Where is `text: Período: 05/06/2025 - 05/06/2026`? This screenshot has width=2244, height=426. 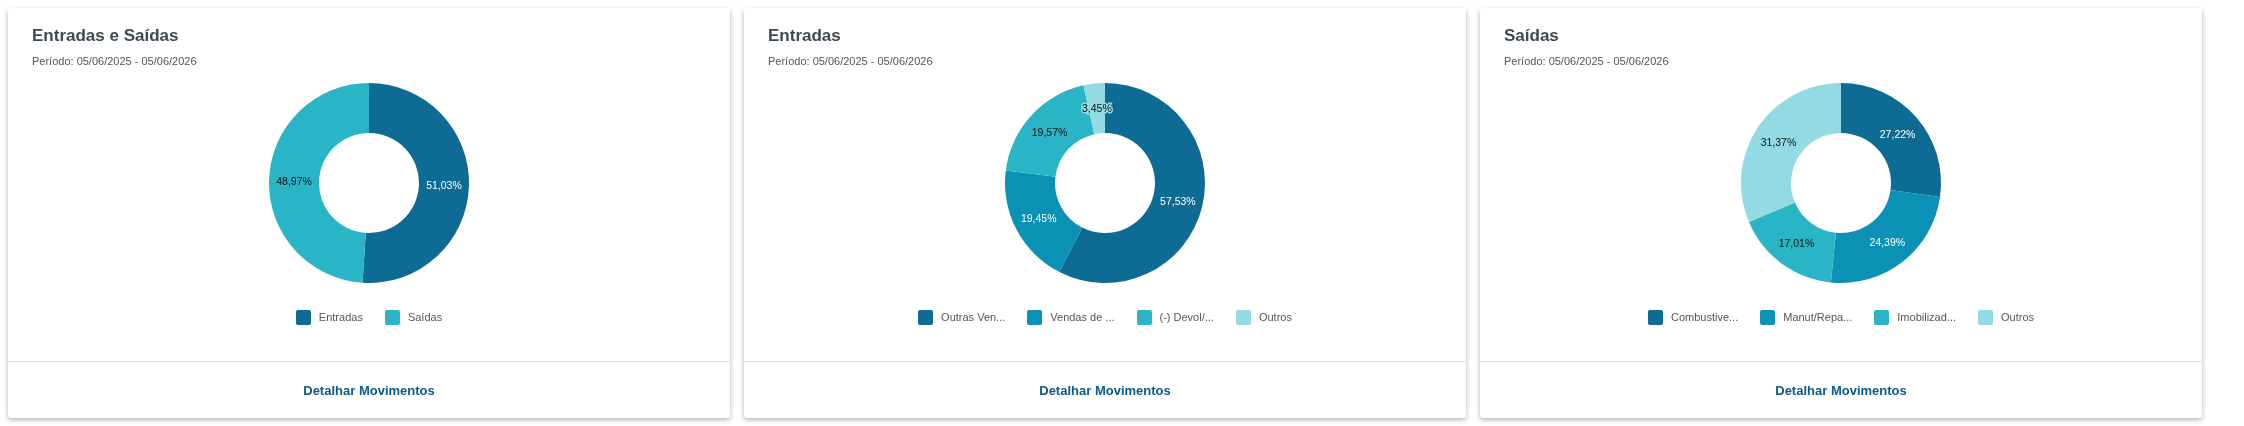
text: Período: 05/06/2025 - 05/06/2026 is located at coordinates (115, 61).